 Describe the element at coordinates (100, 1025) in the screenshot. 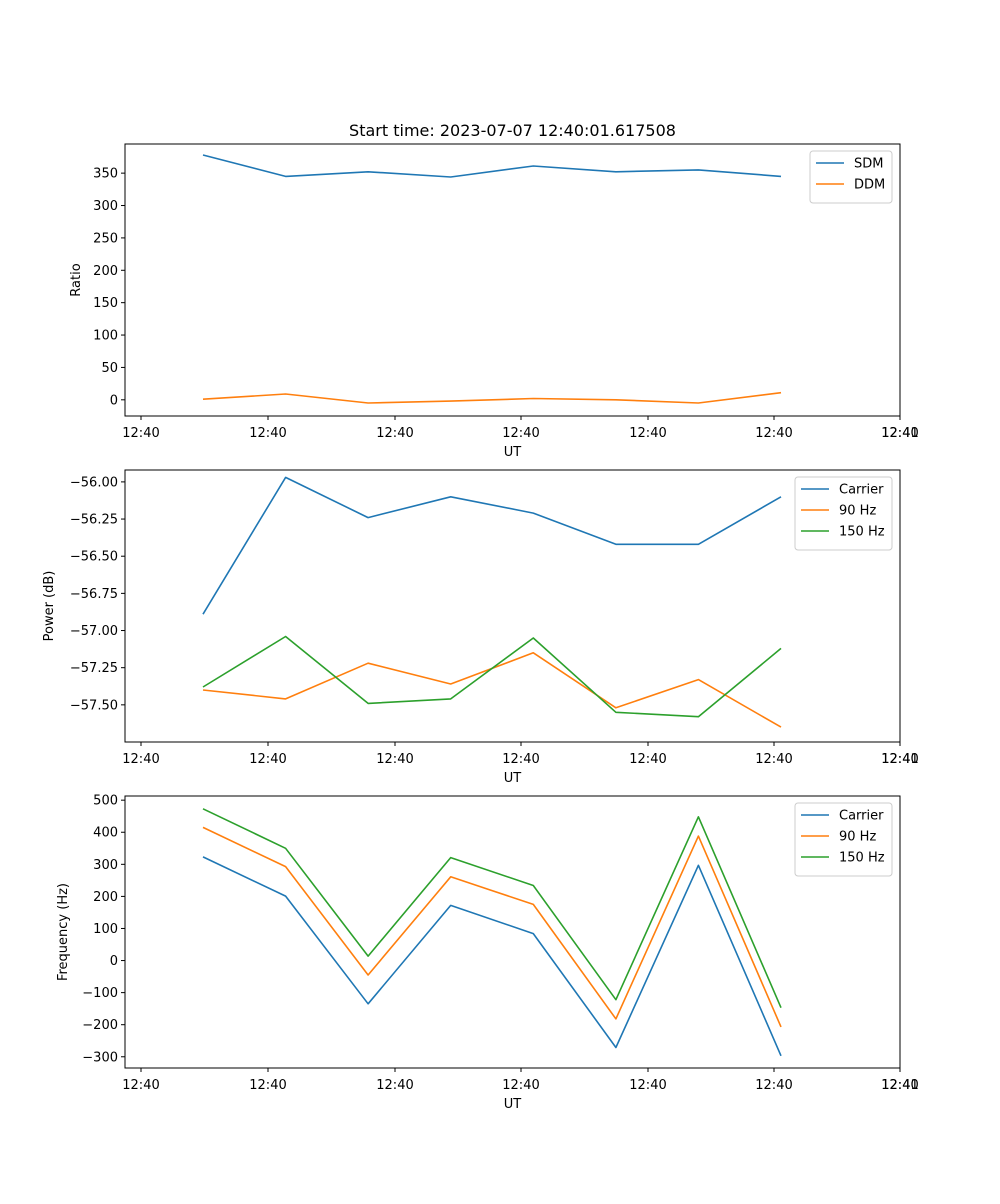

I see `y-tick-label: −200` at that location.